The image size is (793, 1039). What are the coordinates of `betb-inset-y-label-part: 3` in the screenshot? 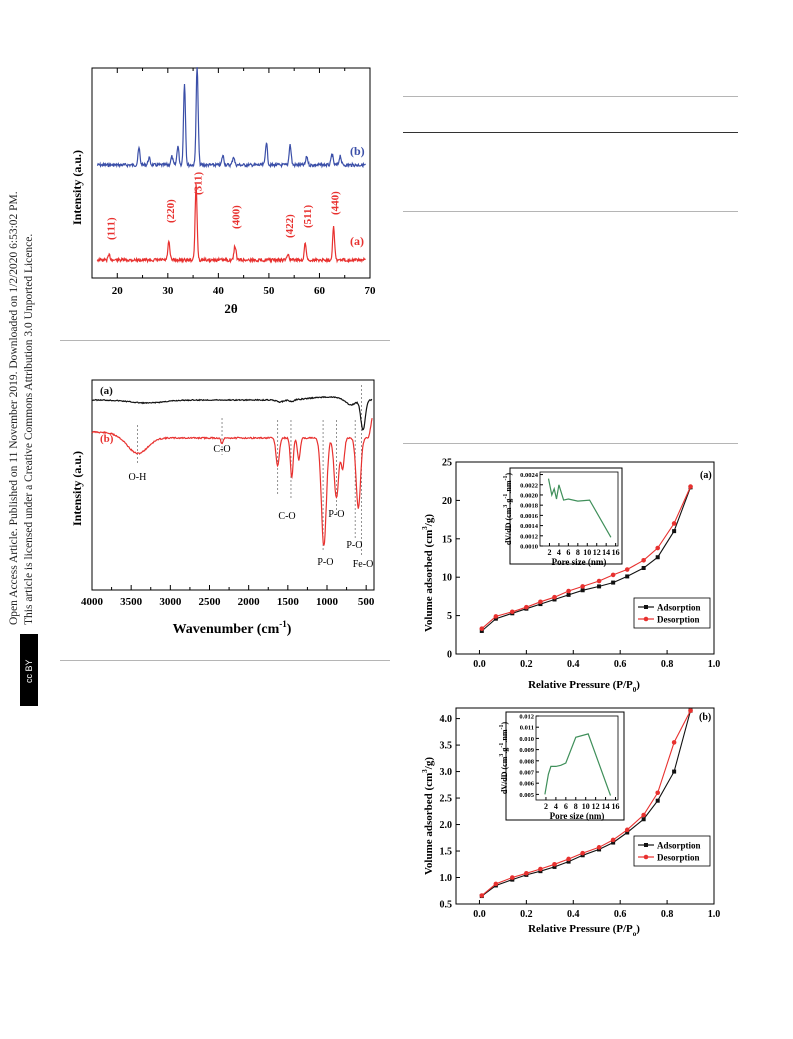 It's located at (502, 755).